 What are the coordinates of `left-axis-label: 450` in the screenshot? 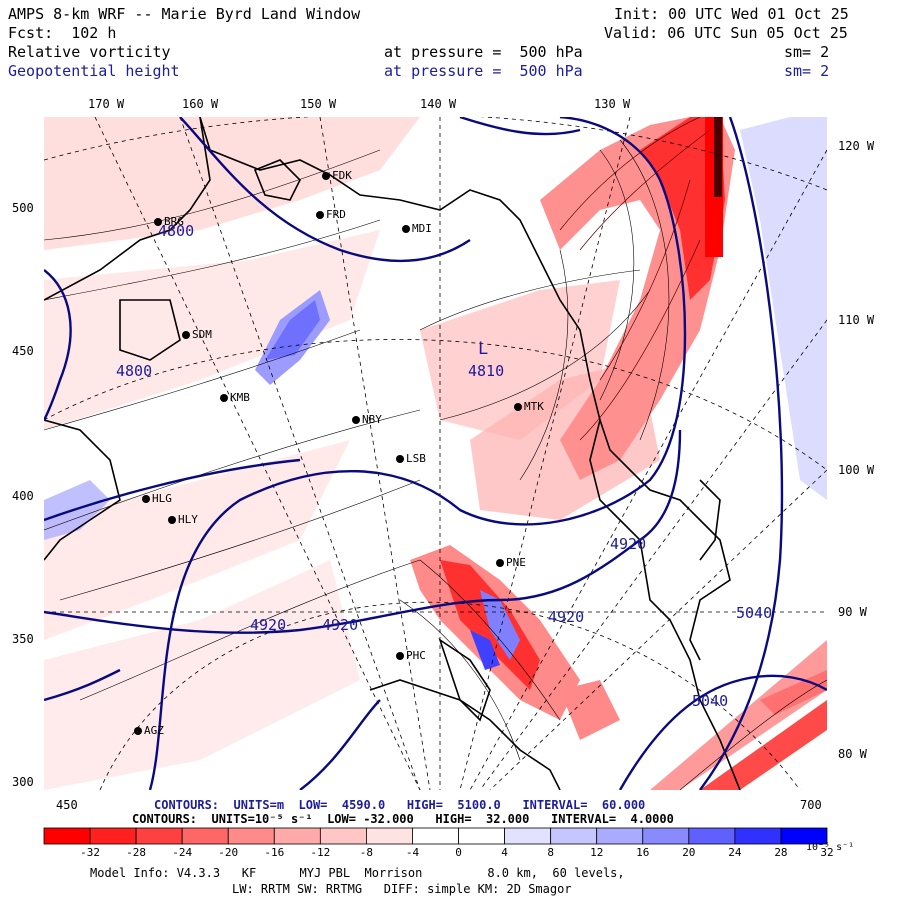 It's located at (23, 351).